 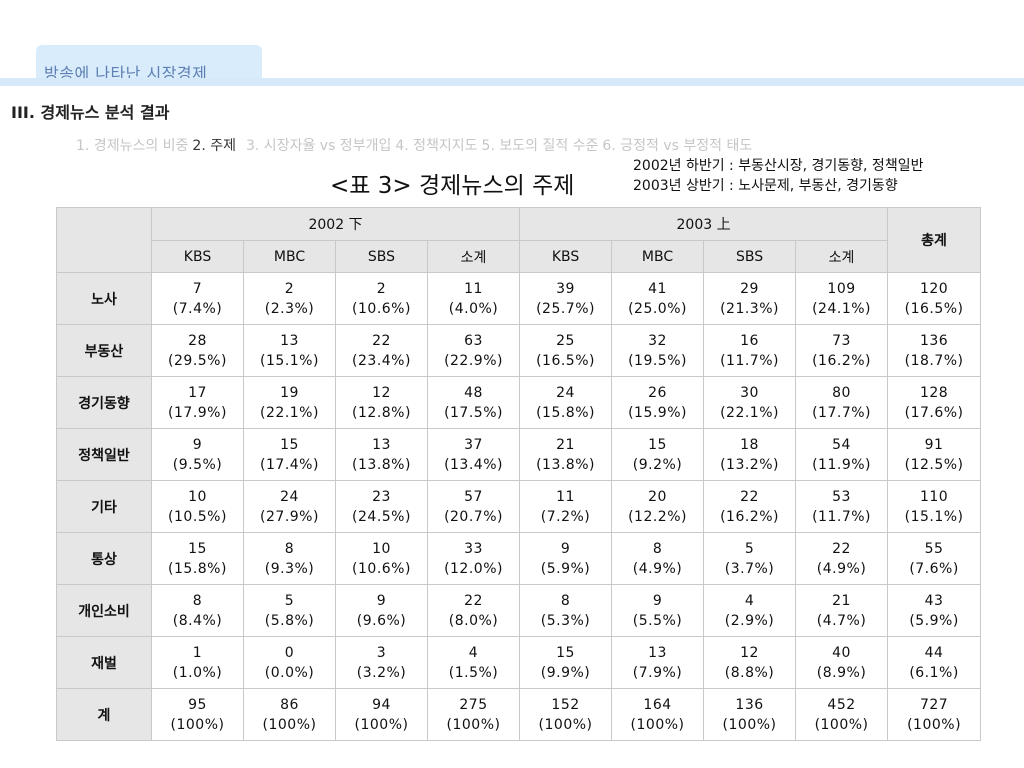 I want to click on cell-percent: (29.5%), so click(x=197, y=360).